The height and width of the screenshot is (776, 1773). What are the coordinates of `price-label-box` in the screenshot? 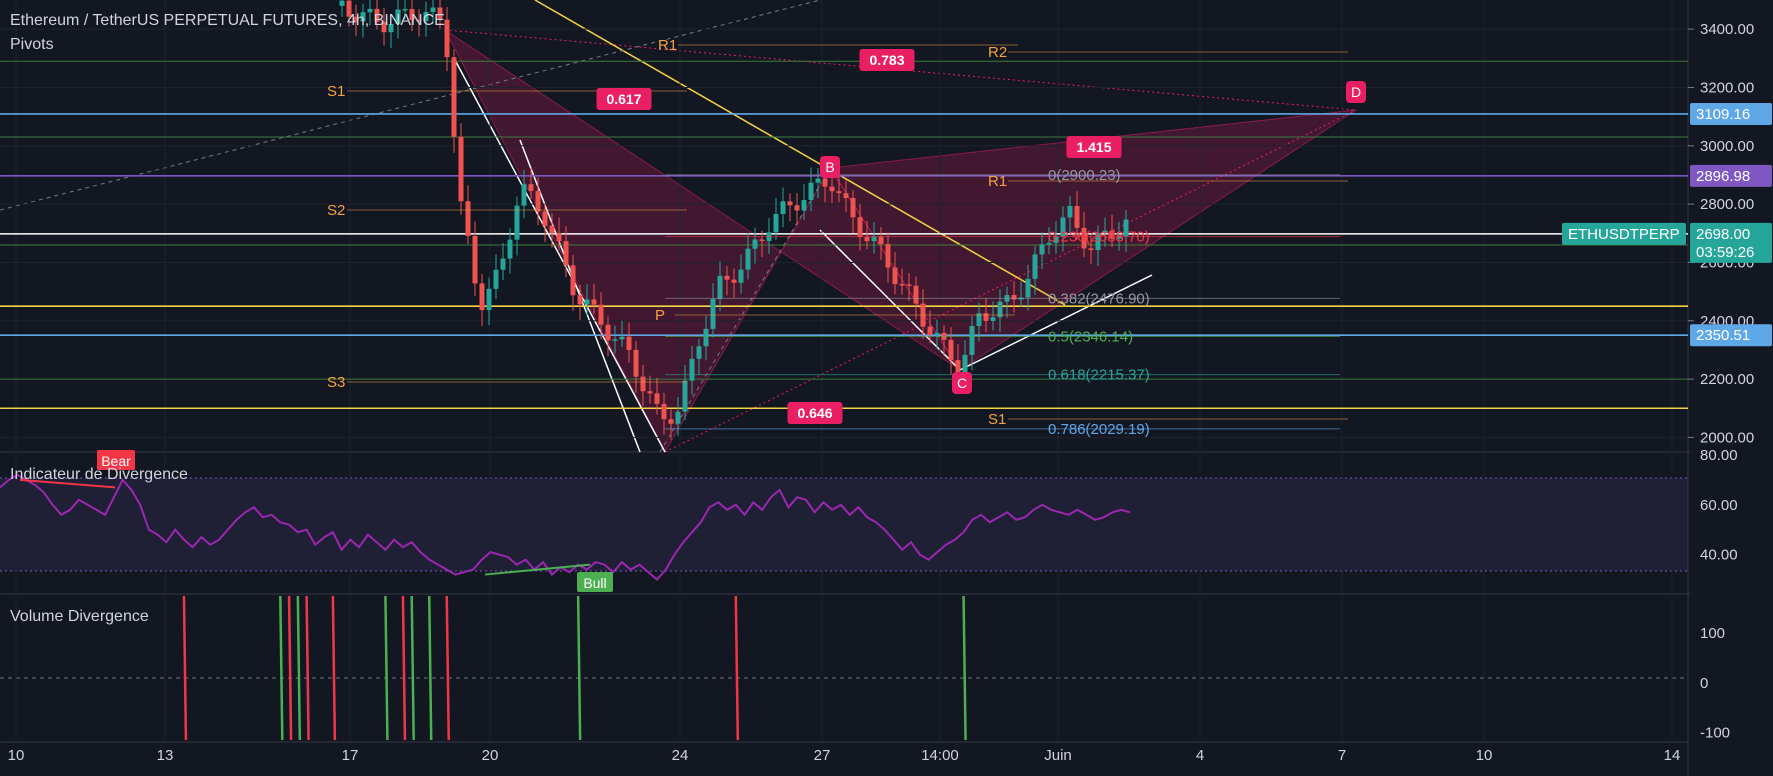 It's located at (1731, 251).